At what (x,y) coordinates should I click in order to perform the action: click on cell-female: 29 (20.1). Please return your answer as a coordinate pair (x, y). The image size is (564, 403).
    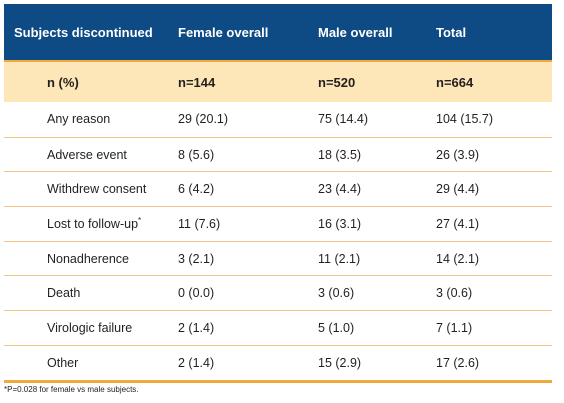
    Looking at the image, I should click on (238, 119).